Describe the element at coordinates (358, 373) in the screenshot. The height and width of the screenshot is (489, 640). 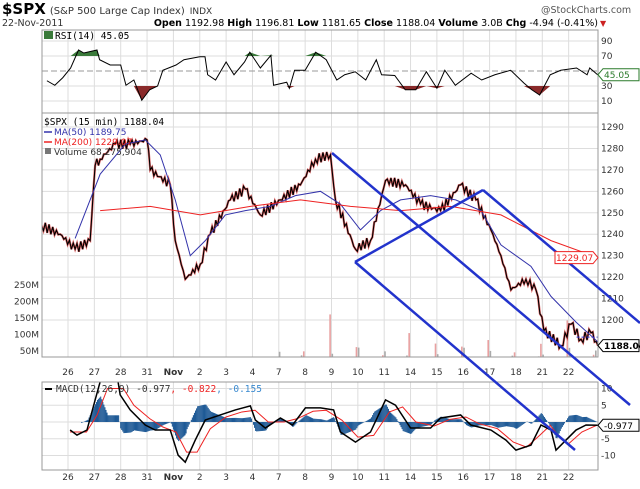
I see `x-tick-label: 10` at that location.